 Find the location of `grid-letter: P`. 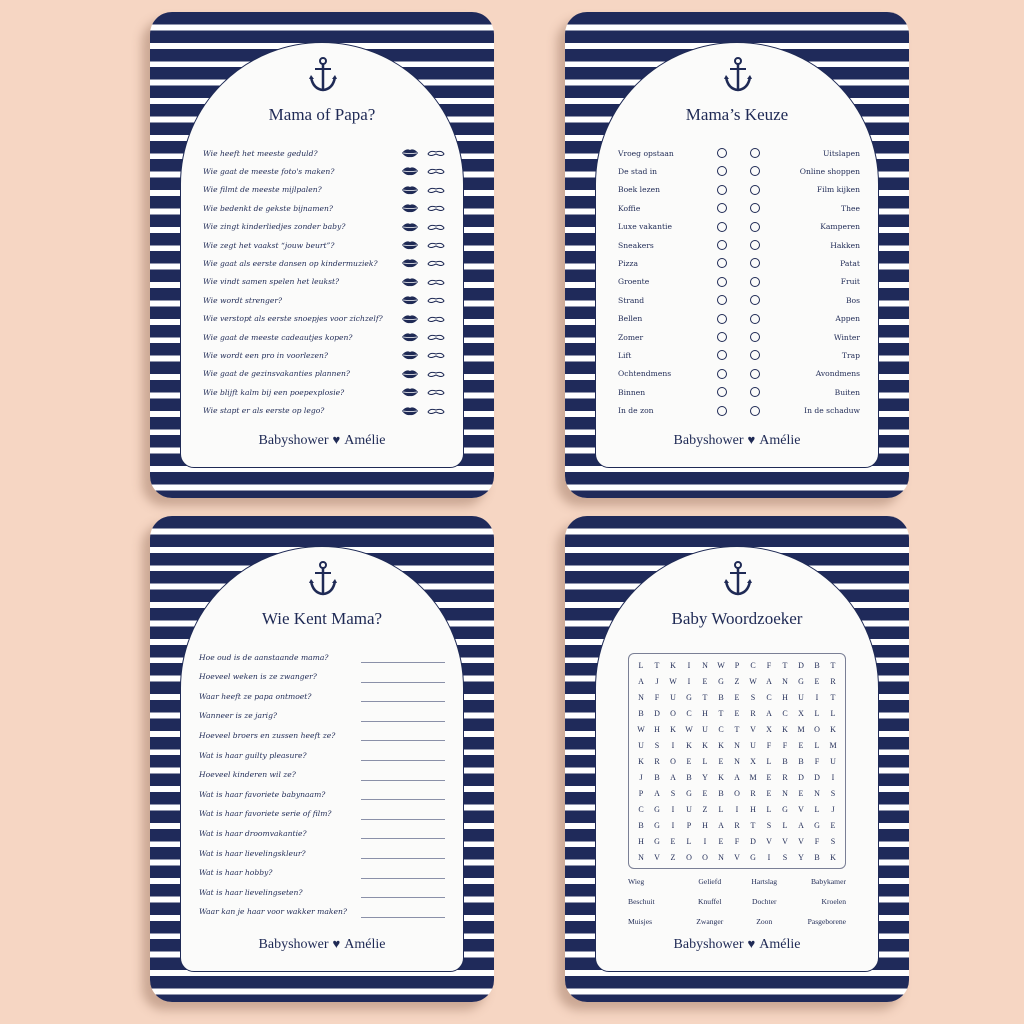

grid-letter: P is located at coordinates (641, 793).